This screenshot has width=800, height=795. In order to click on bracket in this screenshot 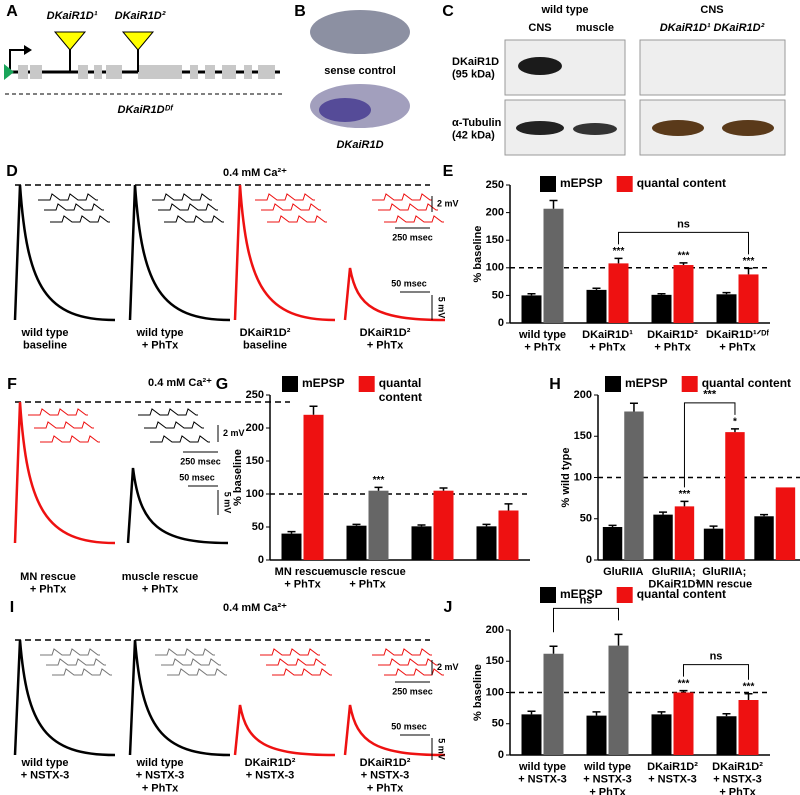, I will do `click(586, 620)`.